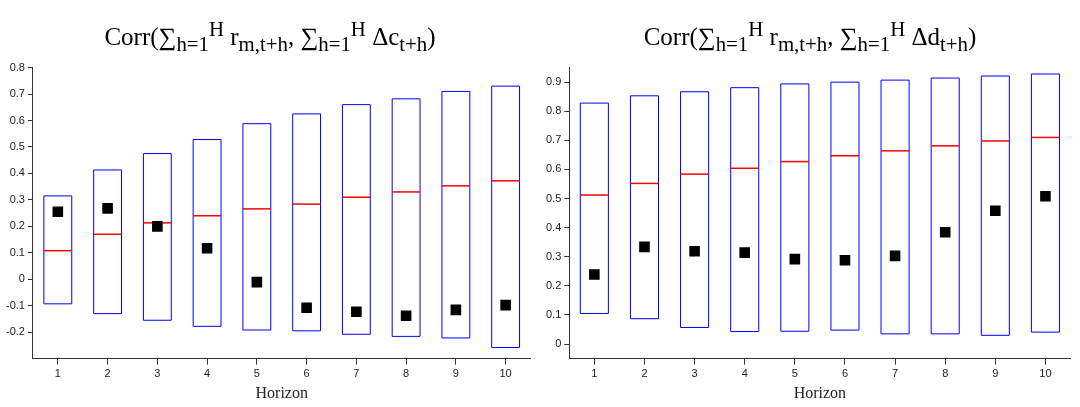 This screenshot has height=407, width=1080. Describe the element at coordinates (15, 304) in the screenshot. I see `y-tick-label: -0.1` at that location.